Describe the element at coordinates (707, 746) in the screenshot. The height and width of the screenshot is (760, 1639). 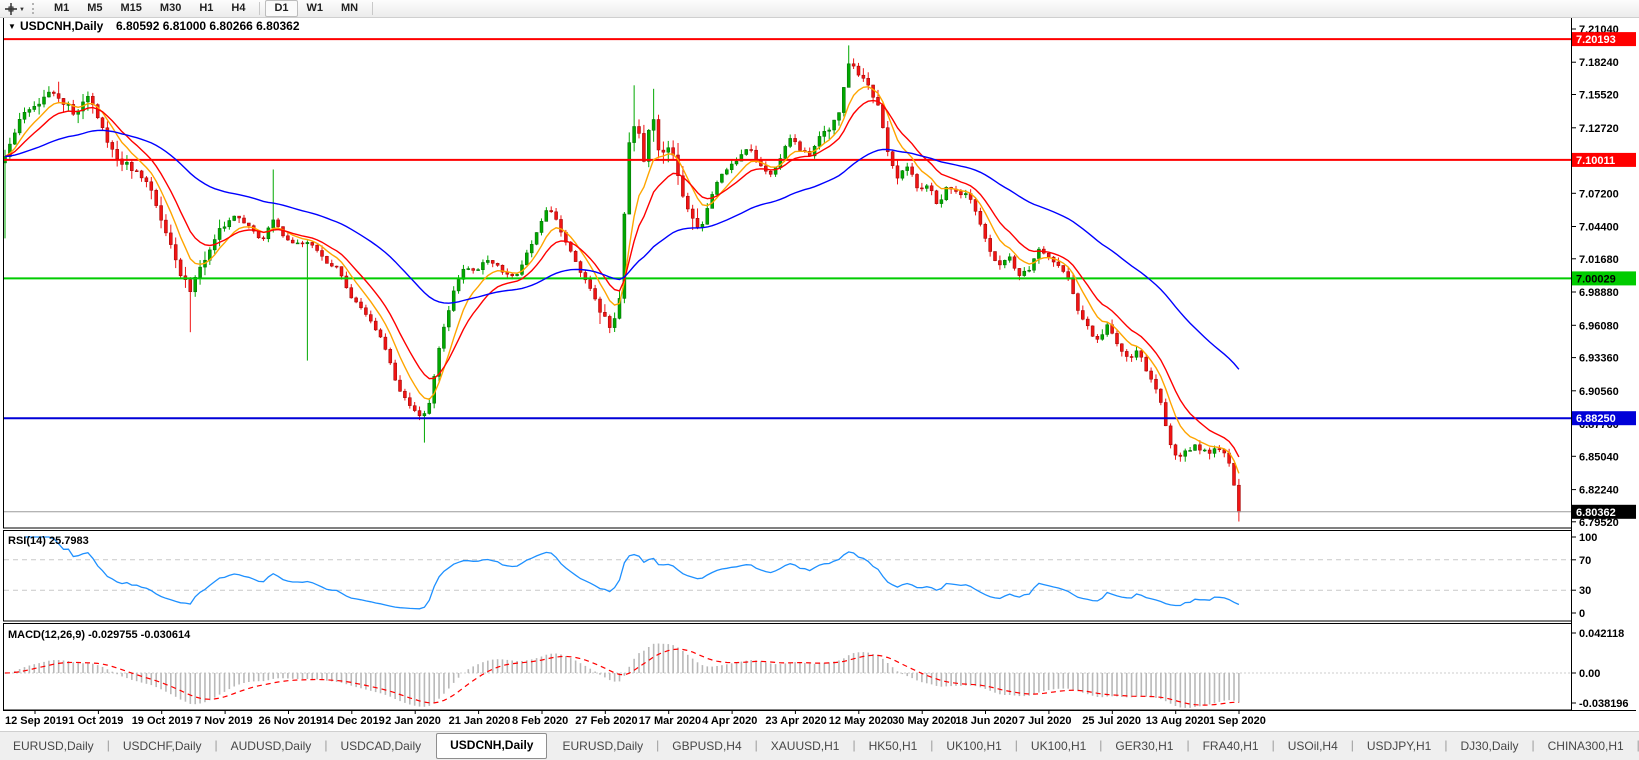
I see `tab-gbpusd-h4: GBPUSD,H4` at that location.